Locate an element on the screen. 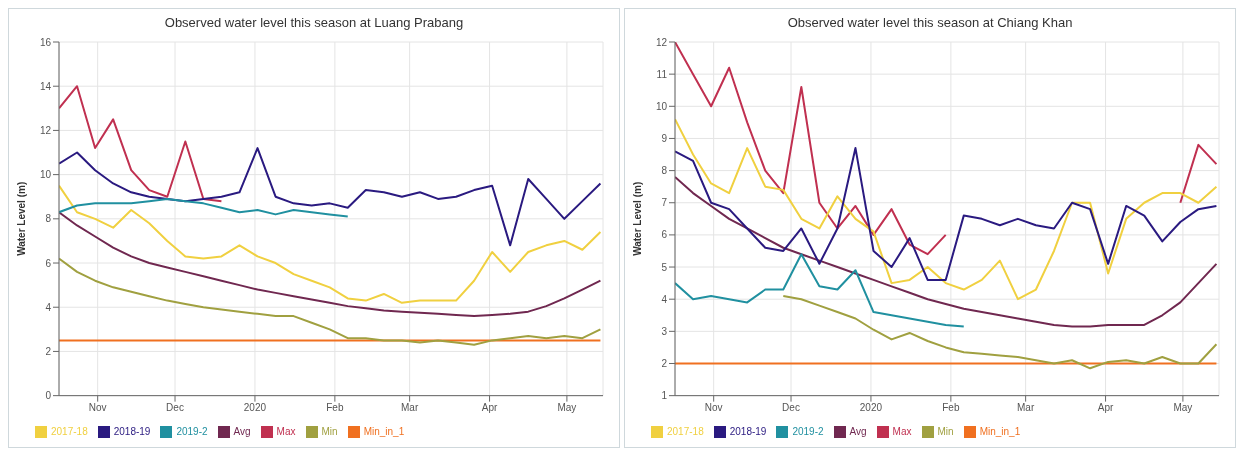 Image resolution: width=1244 pixels, height=460 pixels. y-tick-label: 11 is located at coordinates (662, 74).